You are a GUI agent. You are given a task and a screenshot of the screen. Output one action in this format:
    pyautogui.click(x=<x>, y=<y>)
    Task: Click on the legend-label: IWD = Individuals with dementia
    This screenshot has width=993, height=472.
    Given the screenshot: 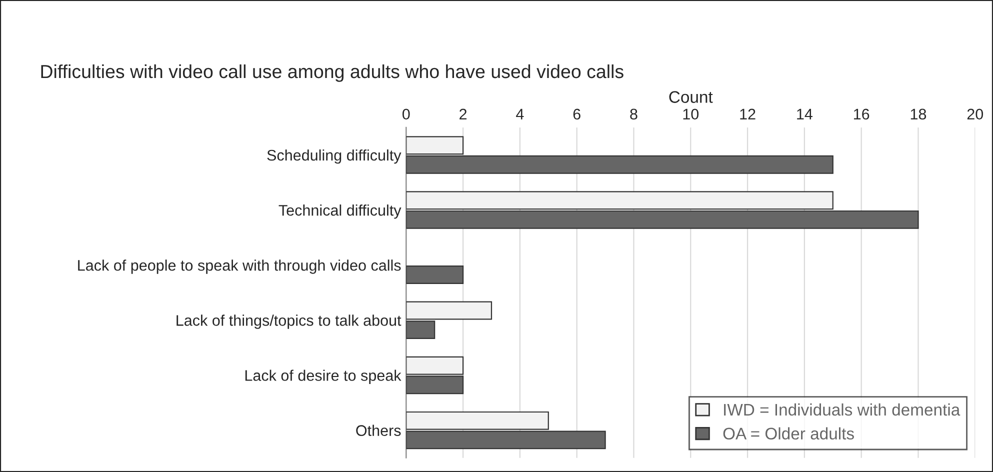 What is the action you would take?
    pyautogui.click(x=842, y=409)
    